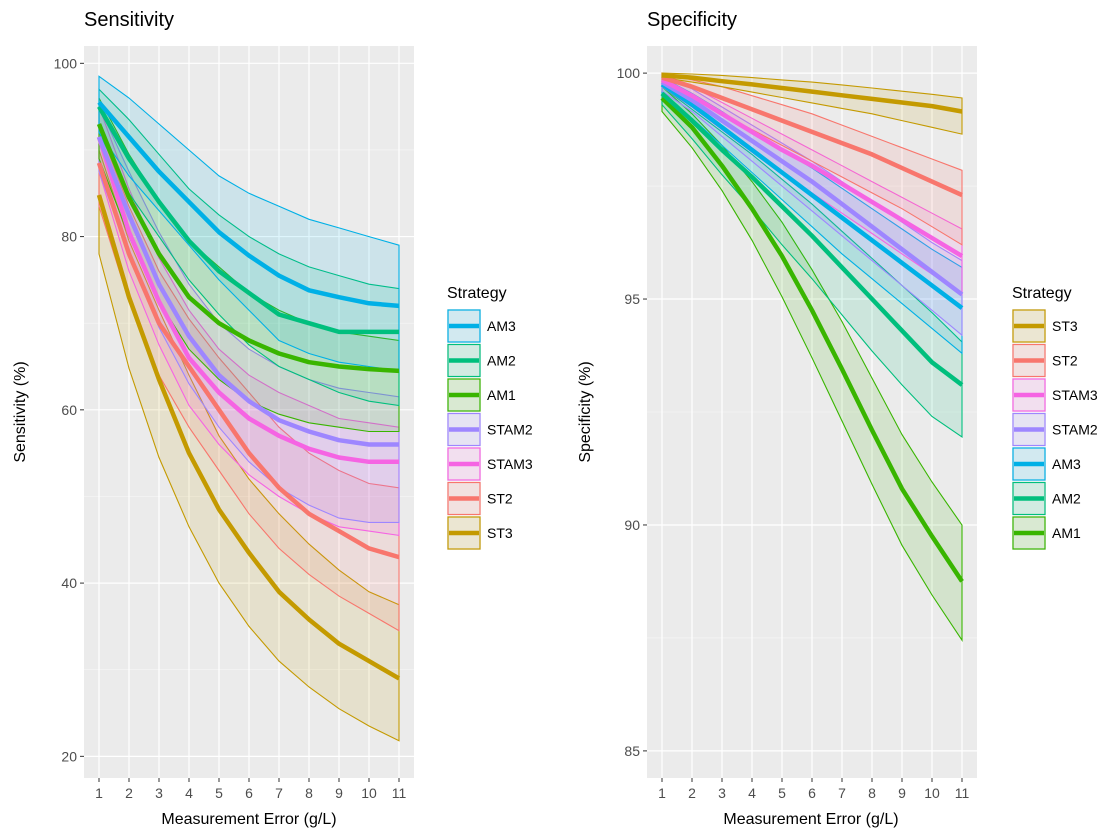 Image resolution: width=1111 pixels, height=839 pixels. What do you see at coordinates (585, 411) in the screenshot?
I see `y-axis-label: Specificity (%)` at bounding box center [585, 411].